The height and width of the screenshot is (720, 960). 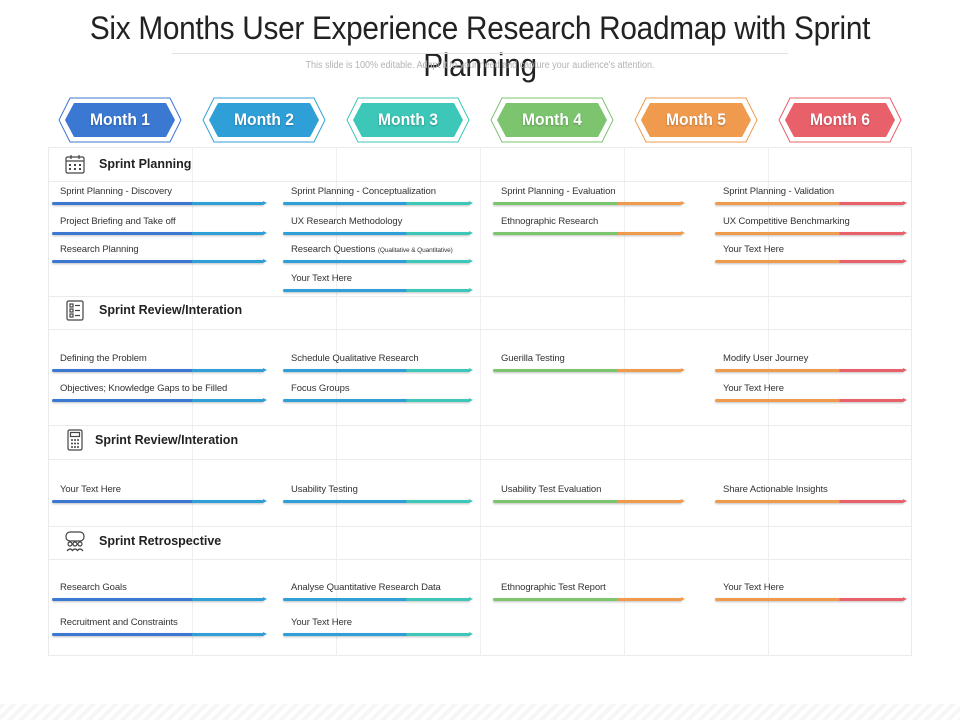 I want to click on task-item: Sprint Planning - Discovery, so click(x=159, y=196).